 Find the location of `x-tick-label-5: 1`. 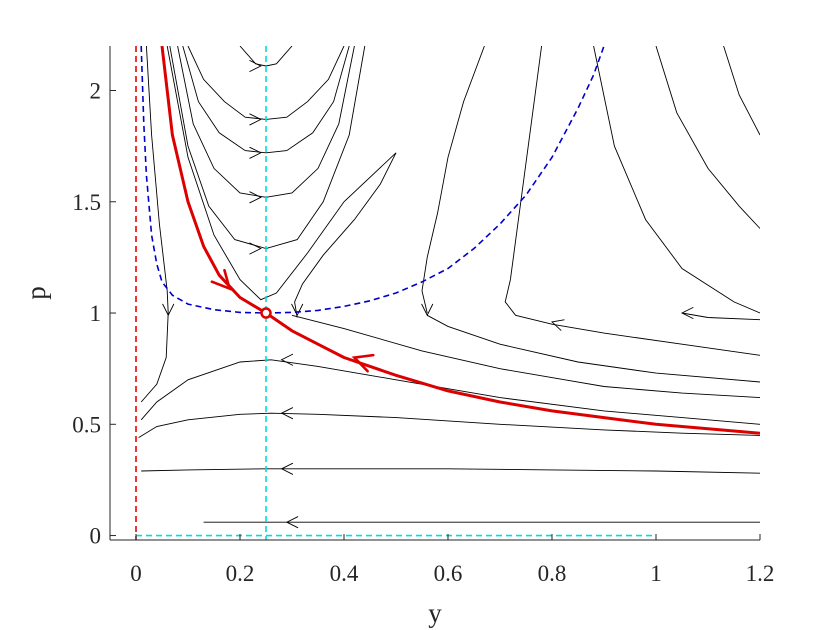

x-tick-label-5: 1 is located at coordinates (656, 573).